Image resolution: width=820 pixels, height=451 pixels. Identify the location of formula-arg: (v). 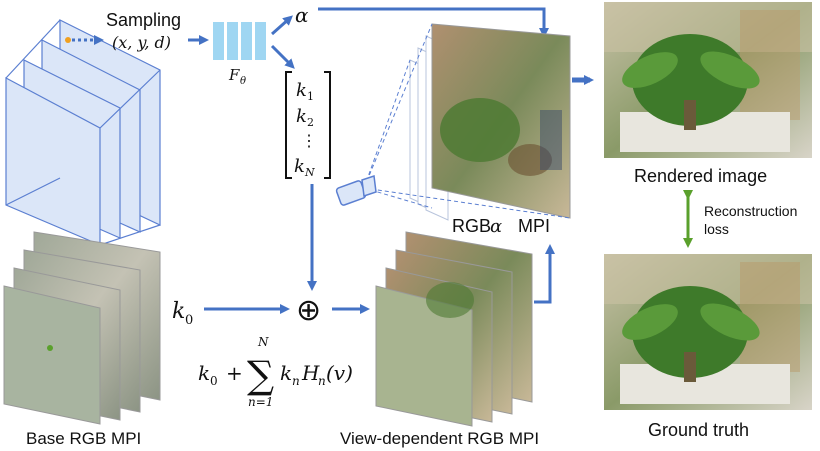
(339, 373).